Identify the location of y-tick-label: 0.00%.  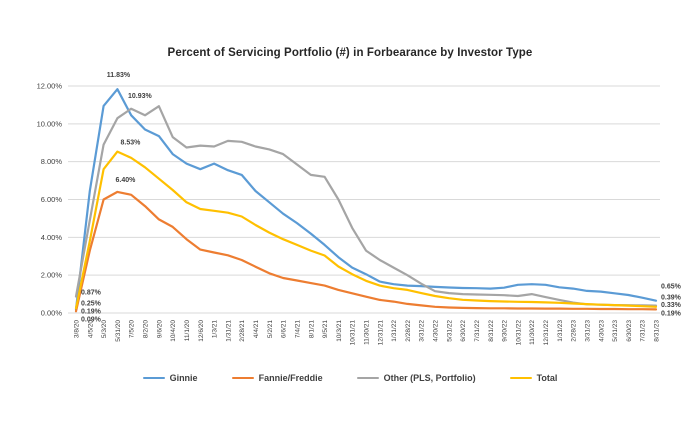
(52, 313).